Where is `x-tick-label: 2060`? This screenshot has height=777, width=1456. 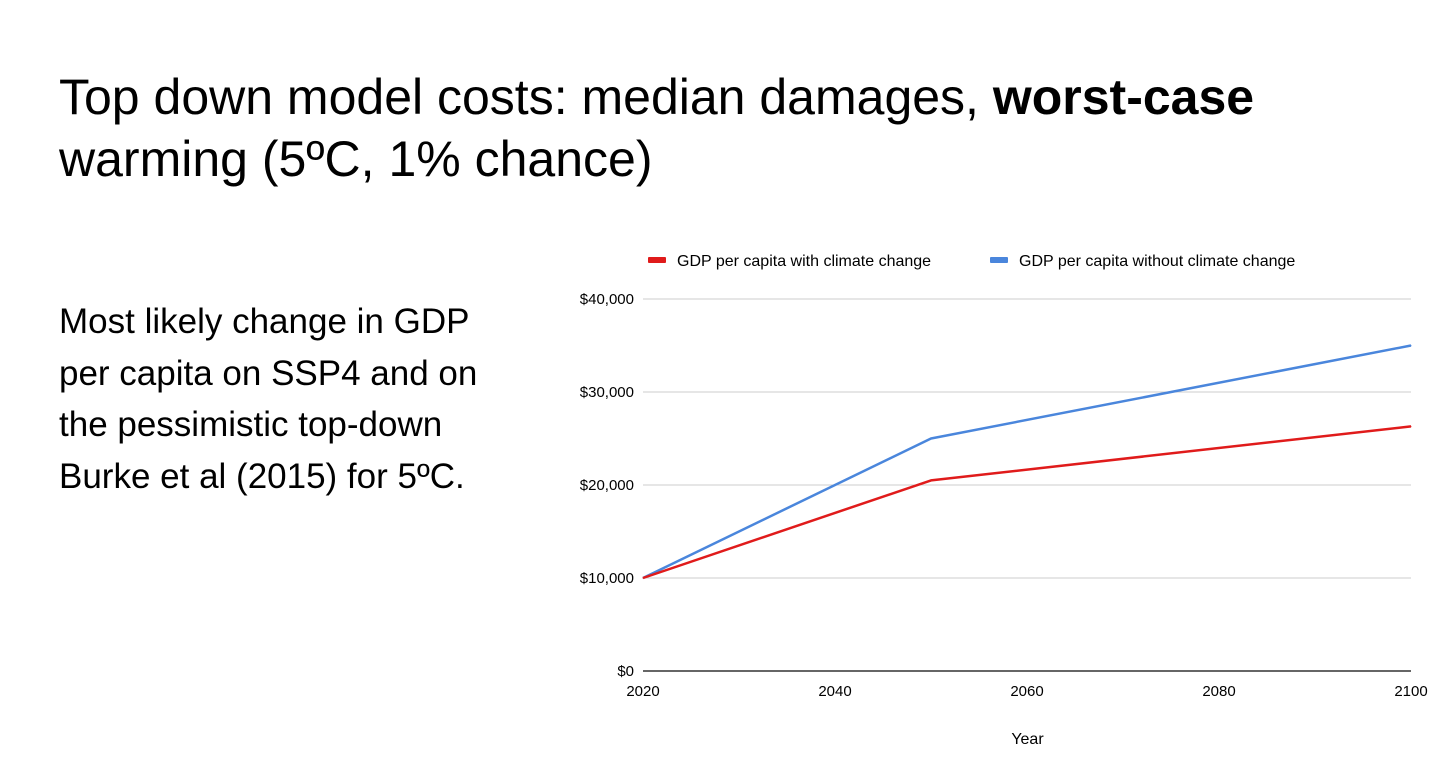
x-tick-label: 2060 is located at coordinates (1026, 691).